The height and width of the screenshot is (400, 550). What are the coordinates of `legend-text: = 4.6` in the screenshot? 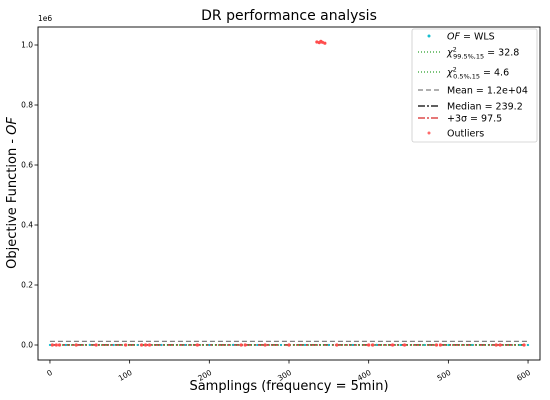 It's located at (494, 73).